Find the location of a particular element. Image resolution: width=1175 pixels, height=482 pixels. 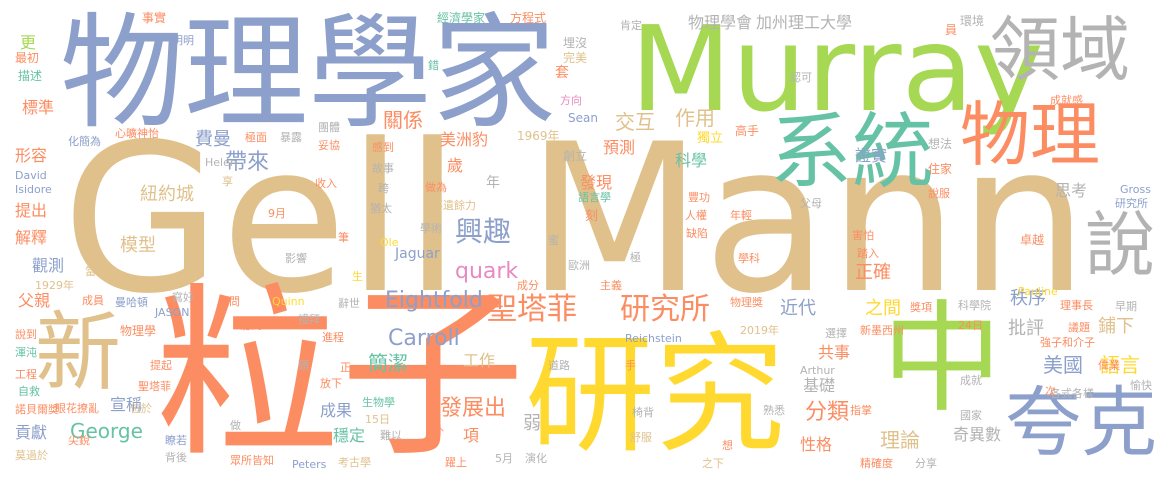

word-9yue: 9月 is located at coordinates (277, 213).